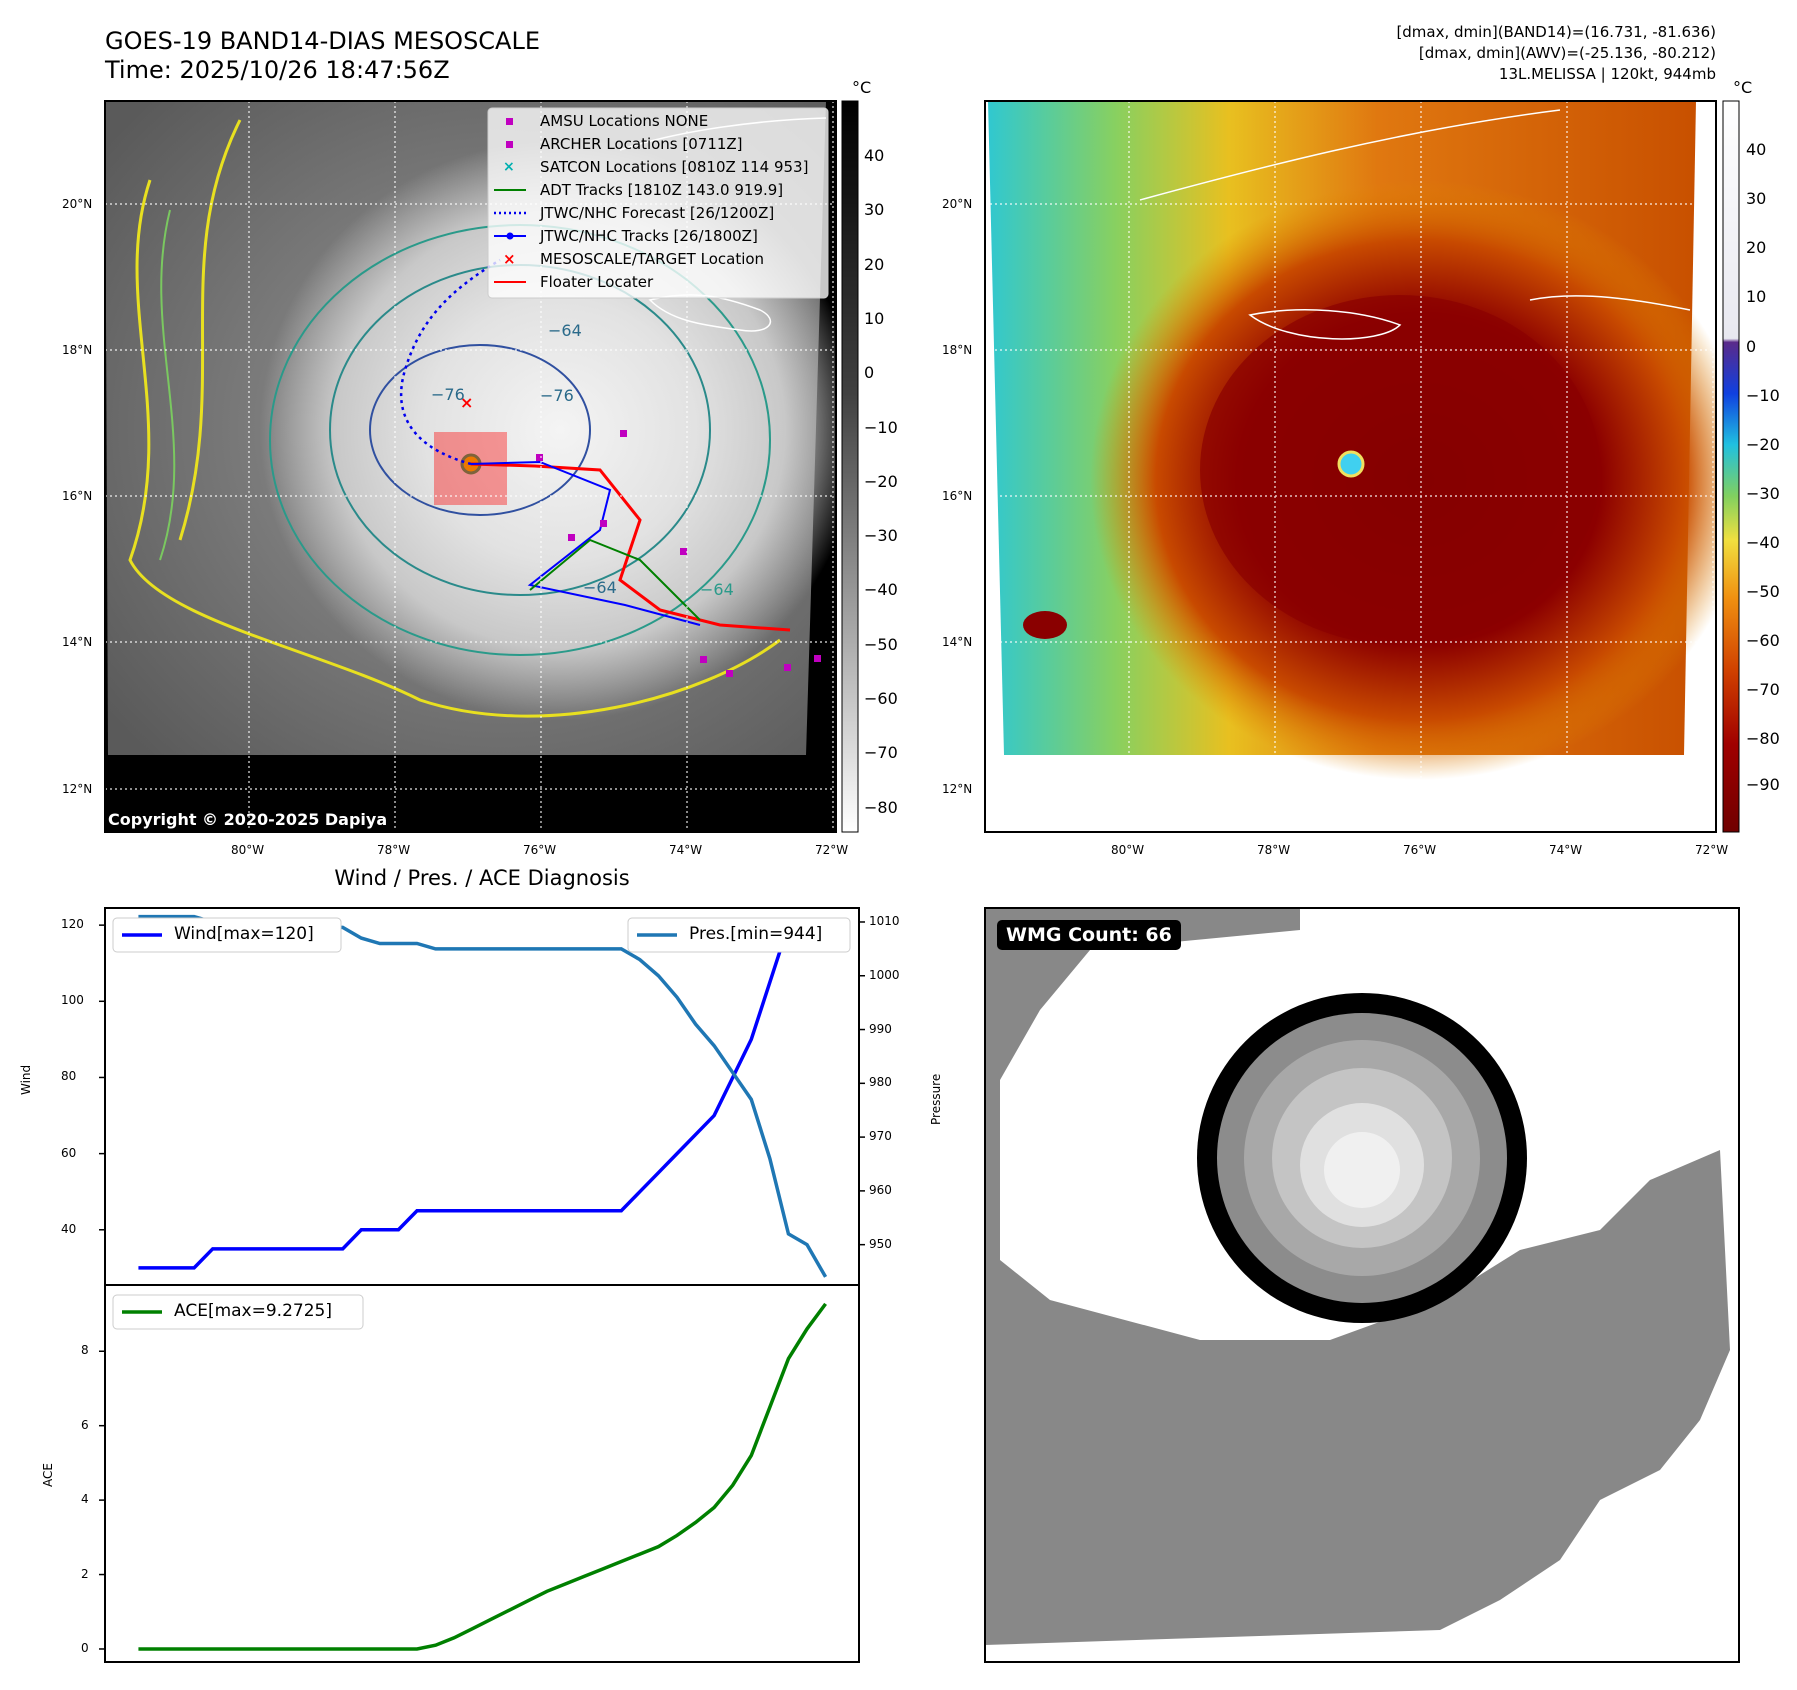 This screenshot has width=1797, height=1690. I want to click on awv-lat-label: 12°N, so click(957, 789).